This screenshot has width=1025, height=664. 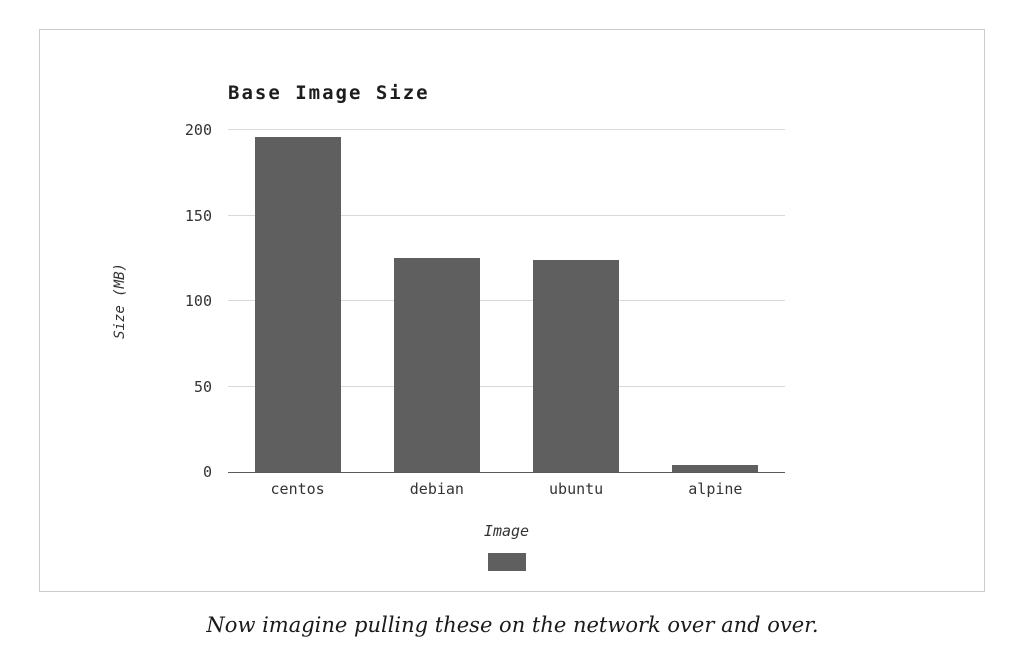 What do you see at coordinates (506, 489) in the screenshot?
I see `x-axis-labels: centos debian ubuntu alpine` at bounding box center [506, 489].